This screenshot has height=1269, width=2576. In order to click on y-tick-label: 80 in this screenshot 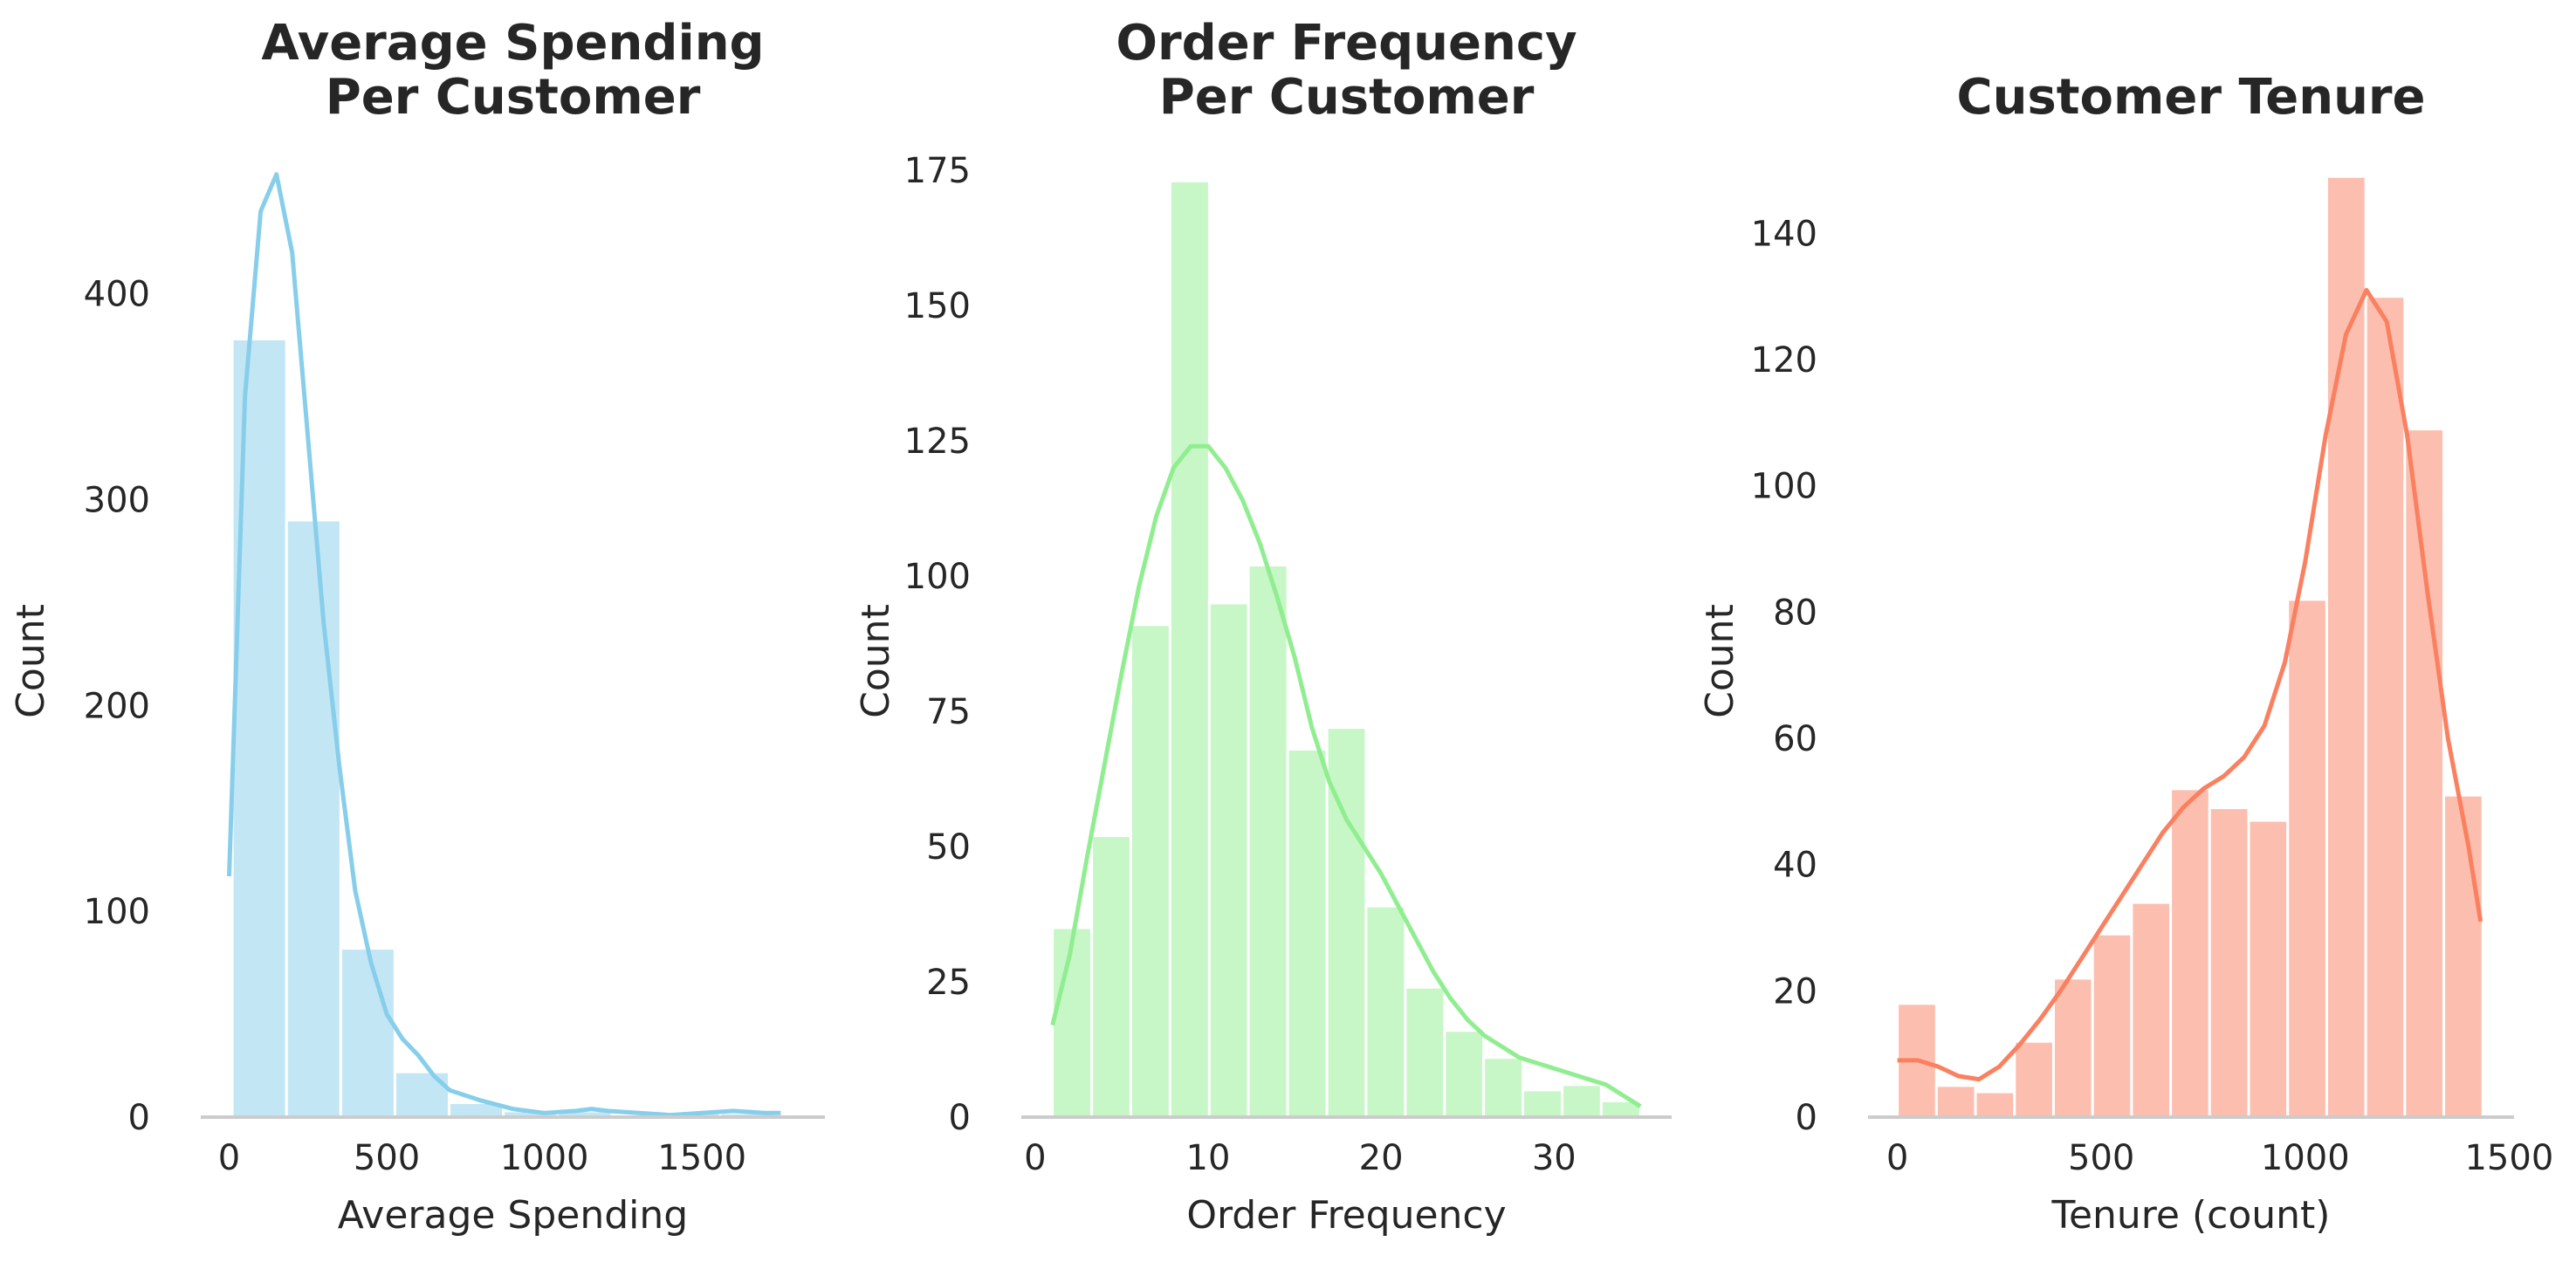, I will do `click(1795, 613)`.